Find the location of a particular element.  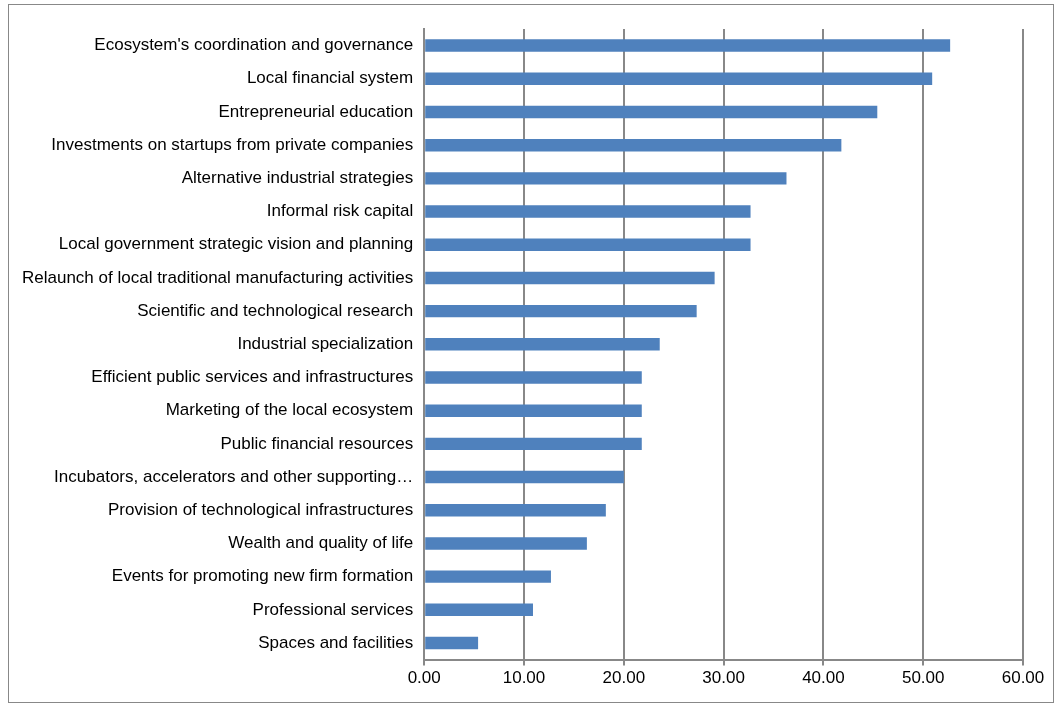

y-tick-label: Entrepreneurial education is located at coordinates (316, 111).